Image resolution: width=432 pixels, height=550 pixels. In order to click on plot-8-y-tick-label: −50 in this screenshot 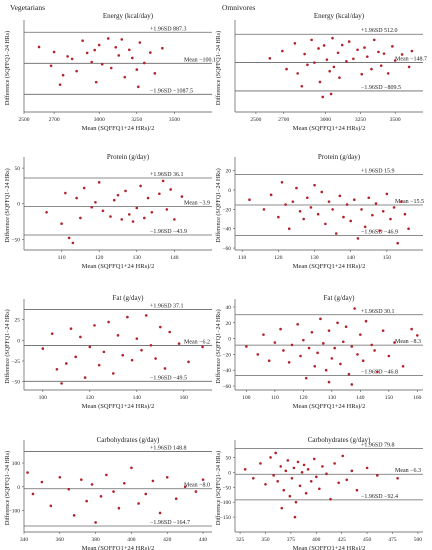, I will do `click(226, 488)`.